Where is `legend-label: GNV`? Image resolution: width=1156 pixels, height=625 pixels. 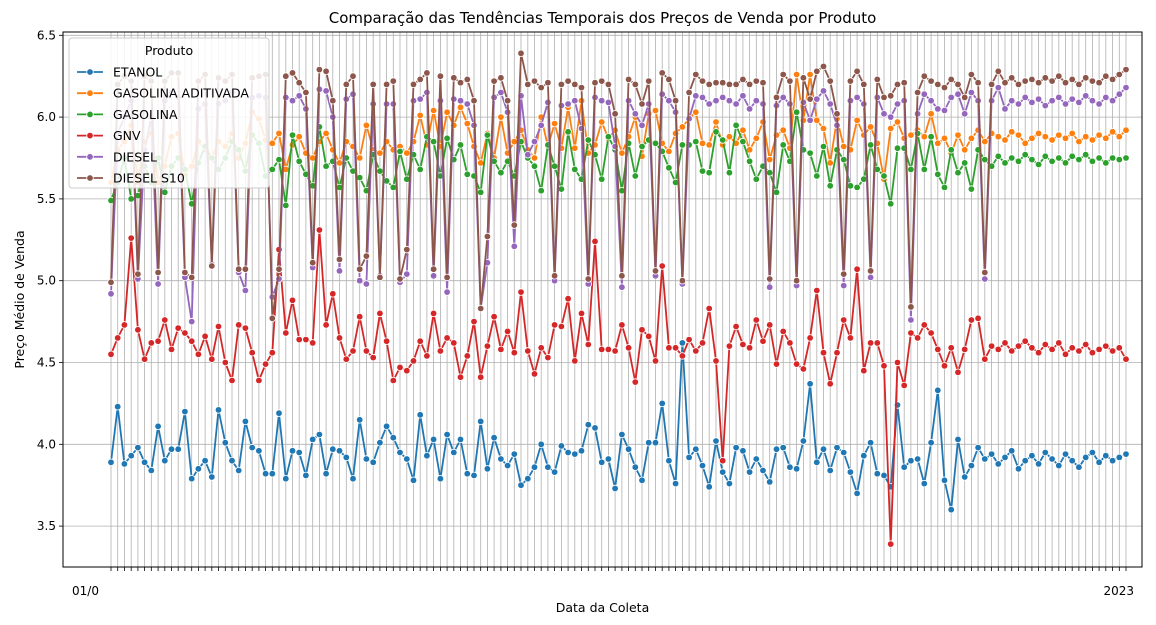 legend-label: GNV is located at coordinates (127, 135).